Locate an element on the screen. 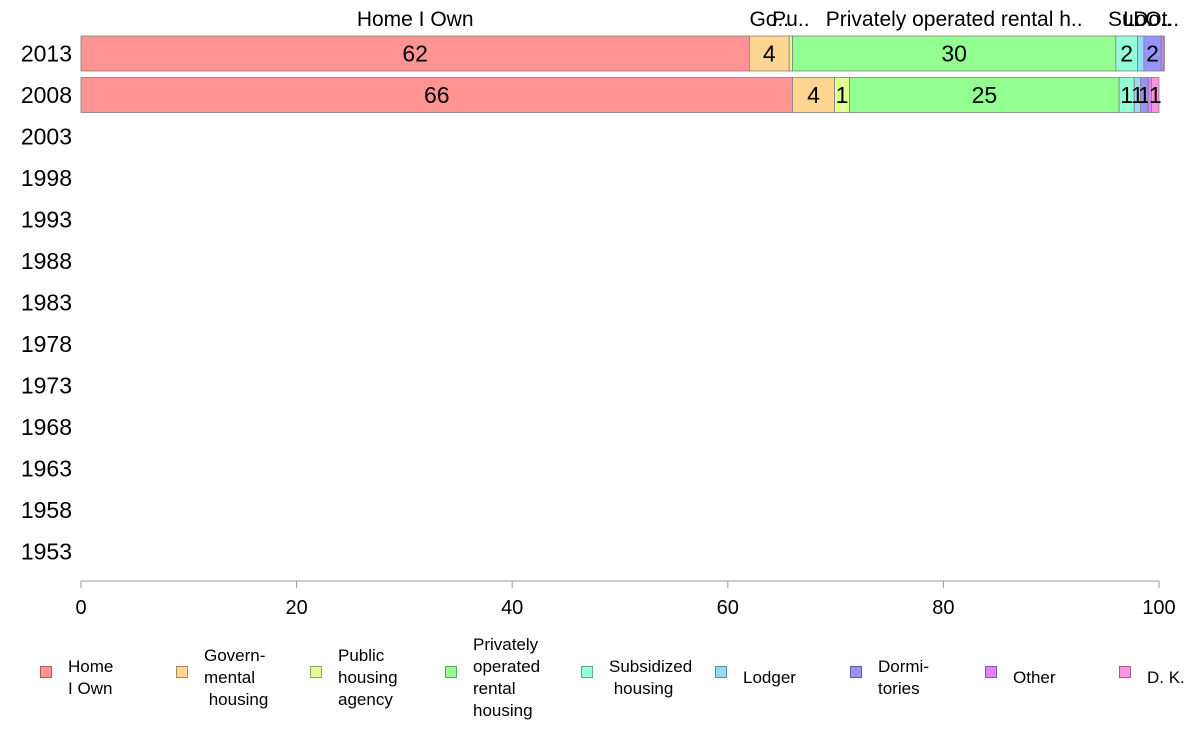 This screenshot has width=1188, height=736. data-label: 30 is located at coordinates (954, 54).